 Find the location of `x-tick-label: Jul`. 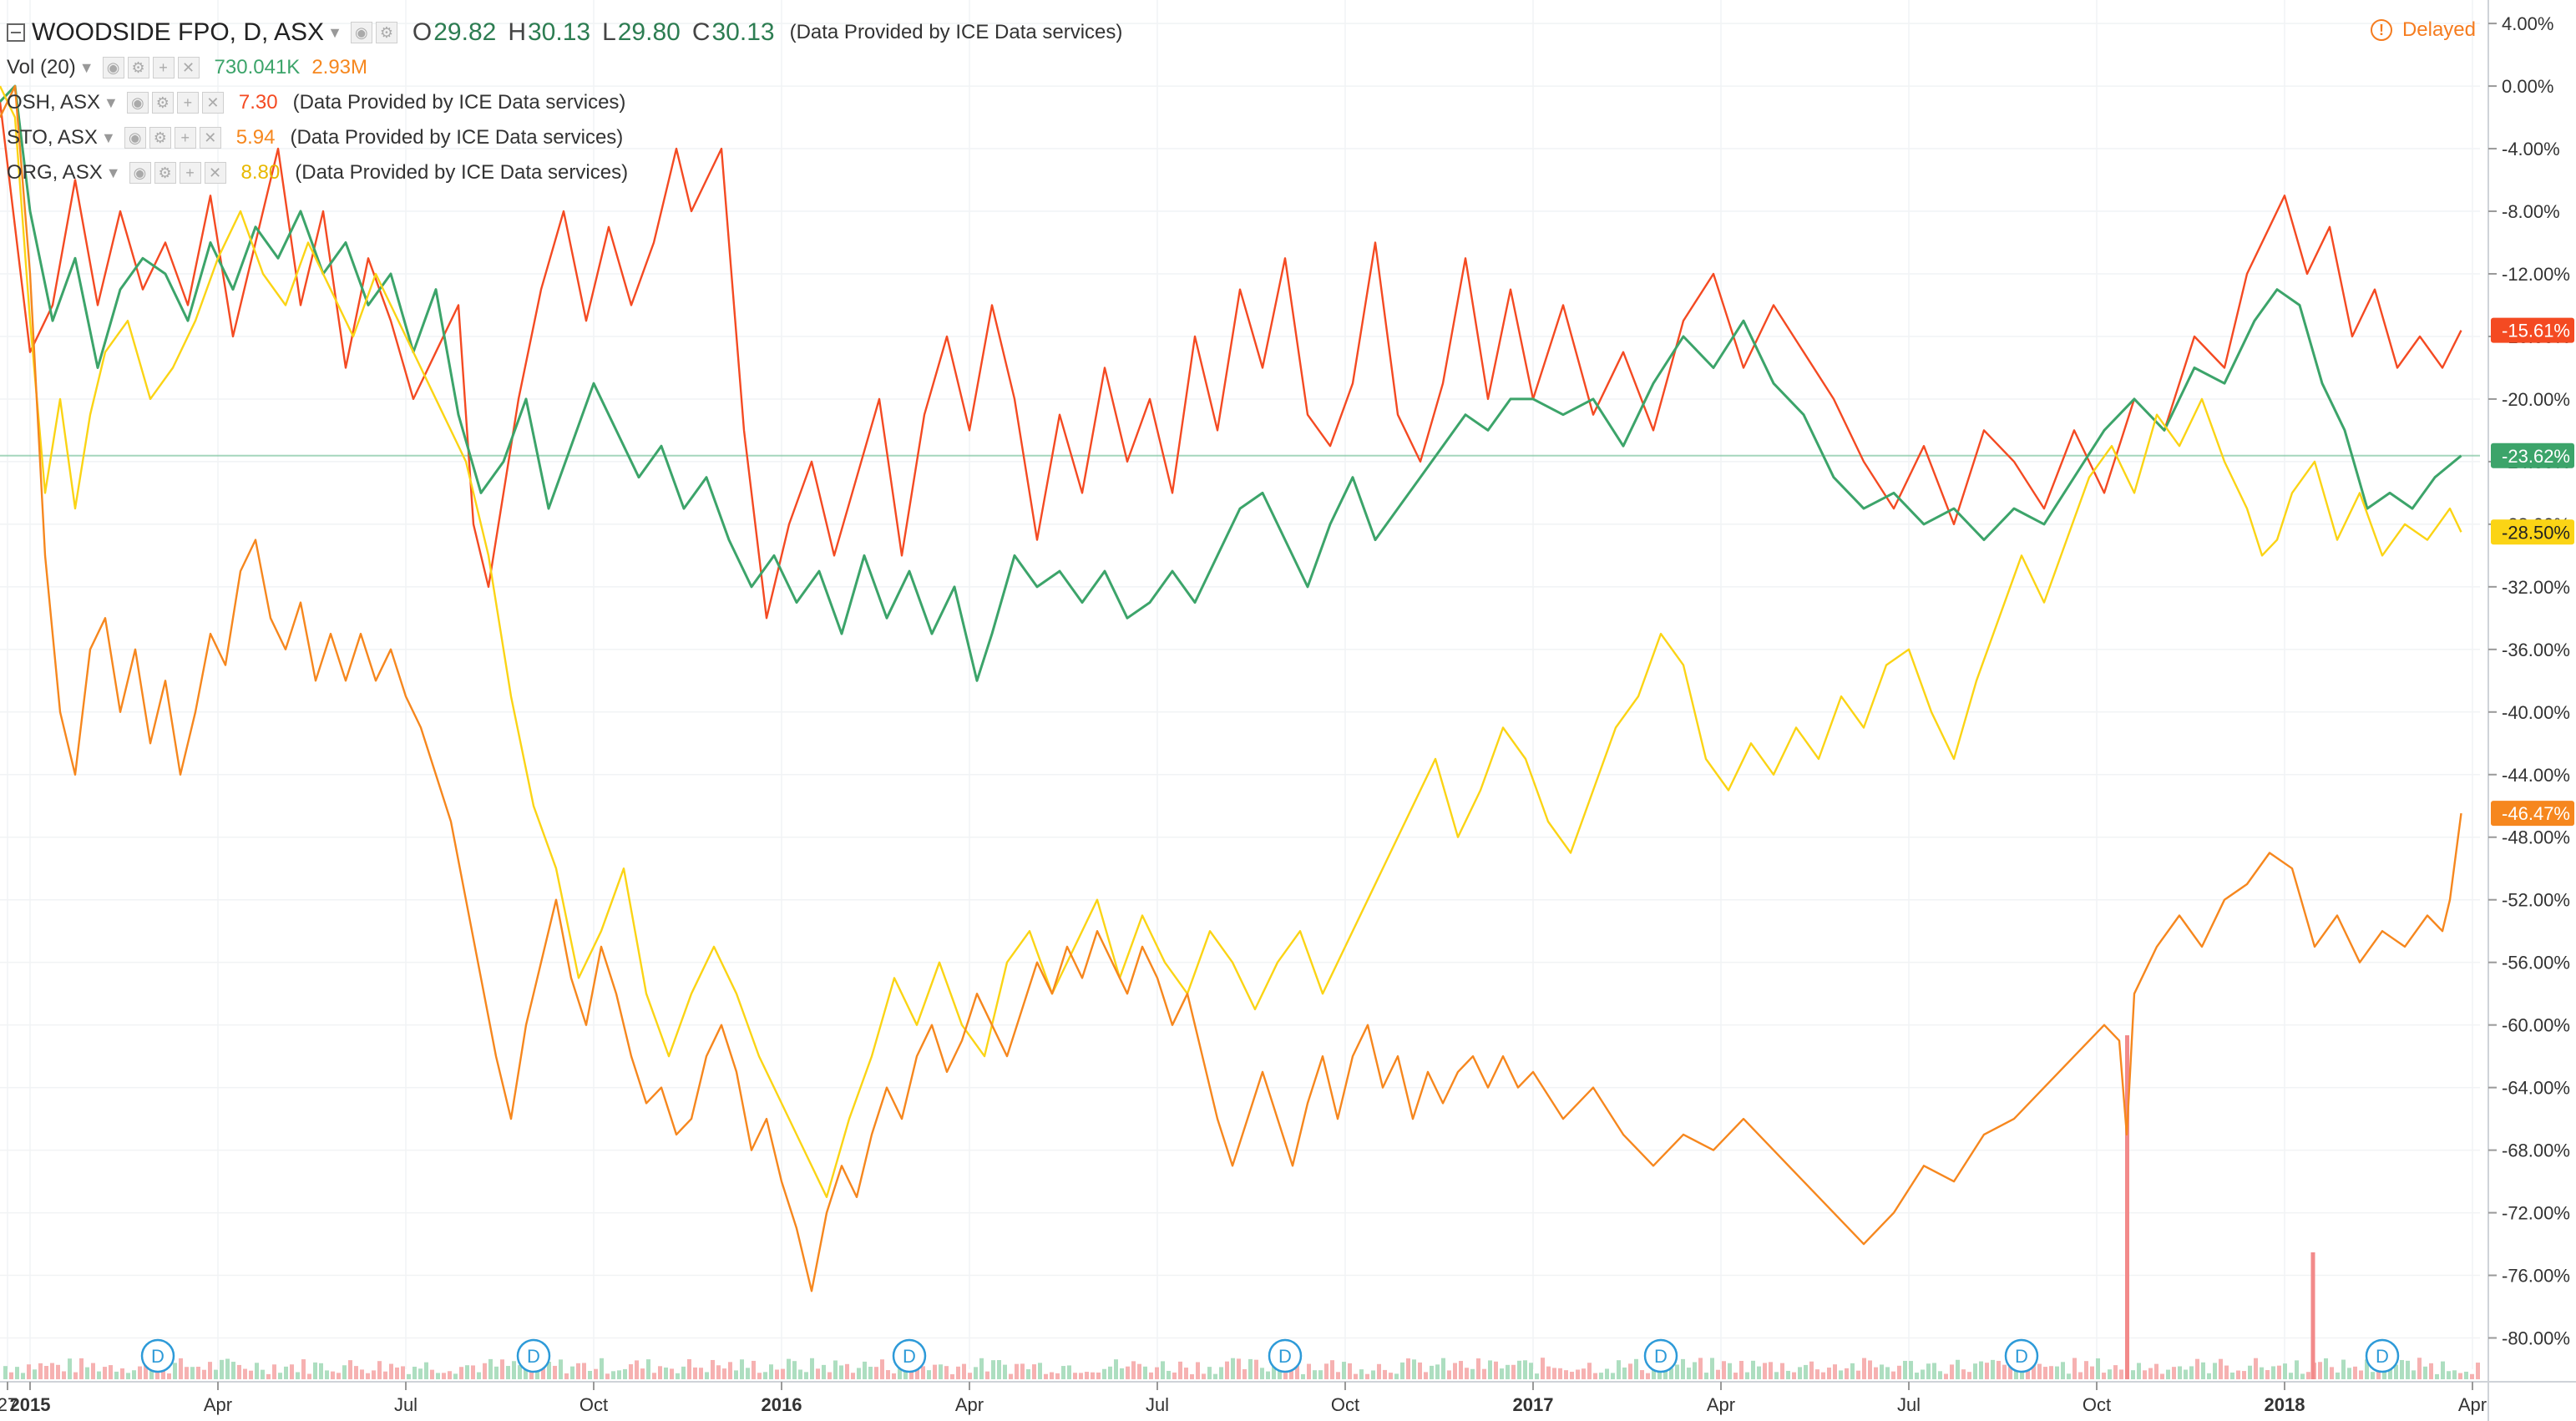

x-tick-label: Jul is located at coordinates (1157, 1405).